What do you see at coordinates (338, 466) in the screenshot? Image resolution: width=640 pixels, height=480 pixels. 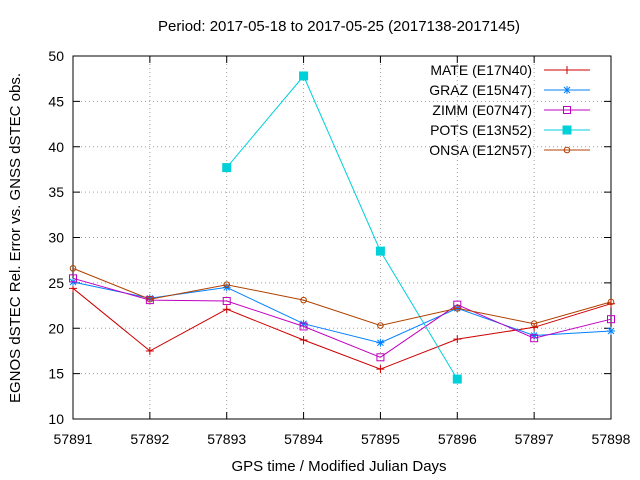 I see `x-axis-label: GPS time / Modified Julian Days` at bounding box center [338, 466].